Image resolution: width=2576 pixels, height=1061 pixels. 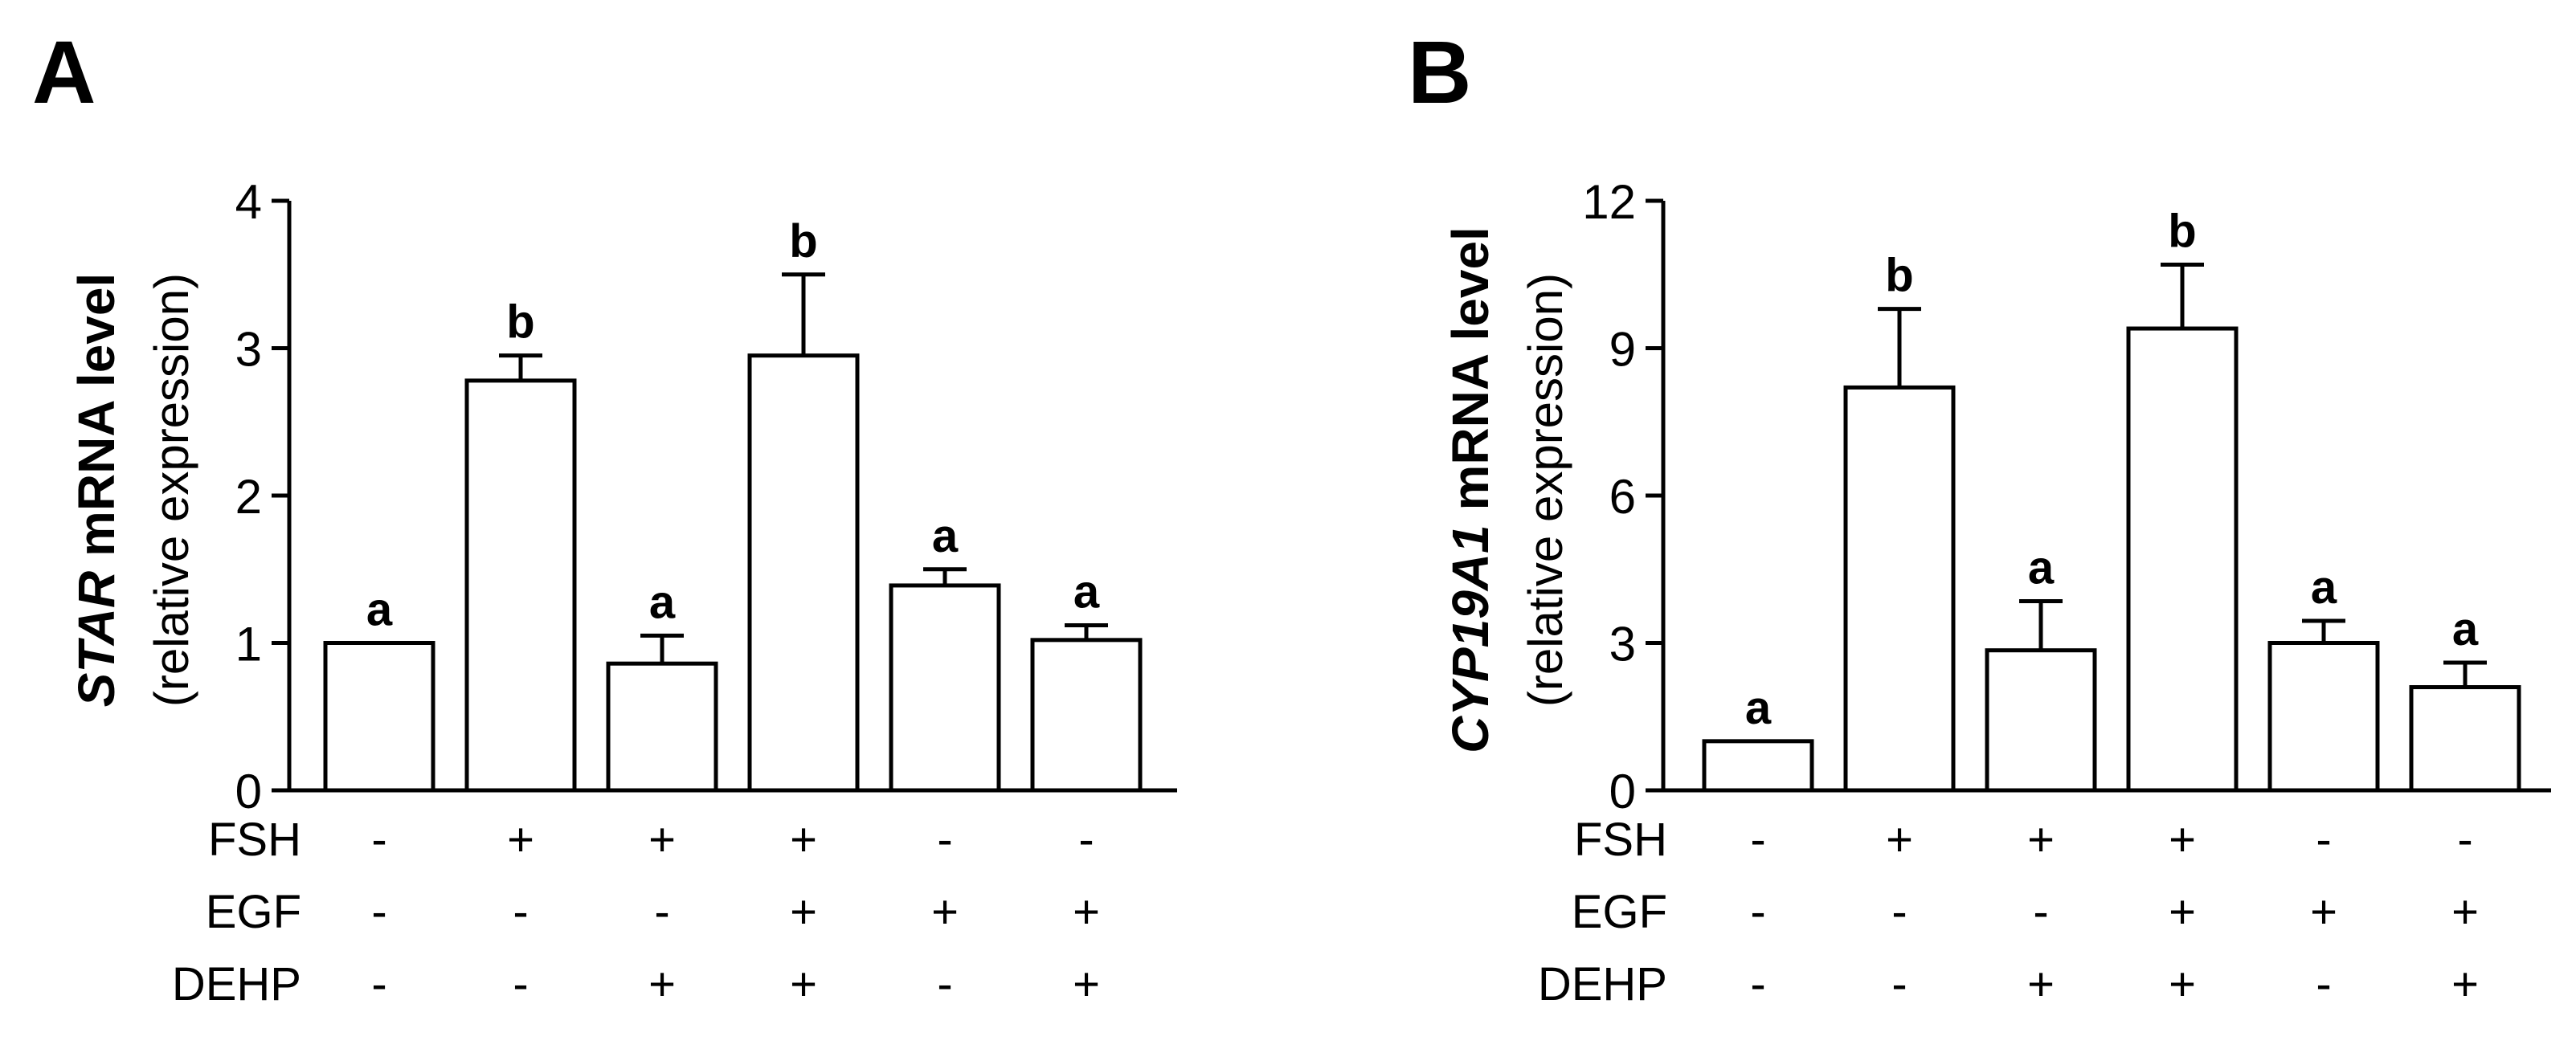 What do you see at coordinates (1623, 350) in the screenshot?
I see `y-tick-label-b: 9` at bounding box center [1623, 350].